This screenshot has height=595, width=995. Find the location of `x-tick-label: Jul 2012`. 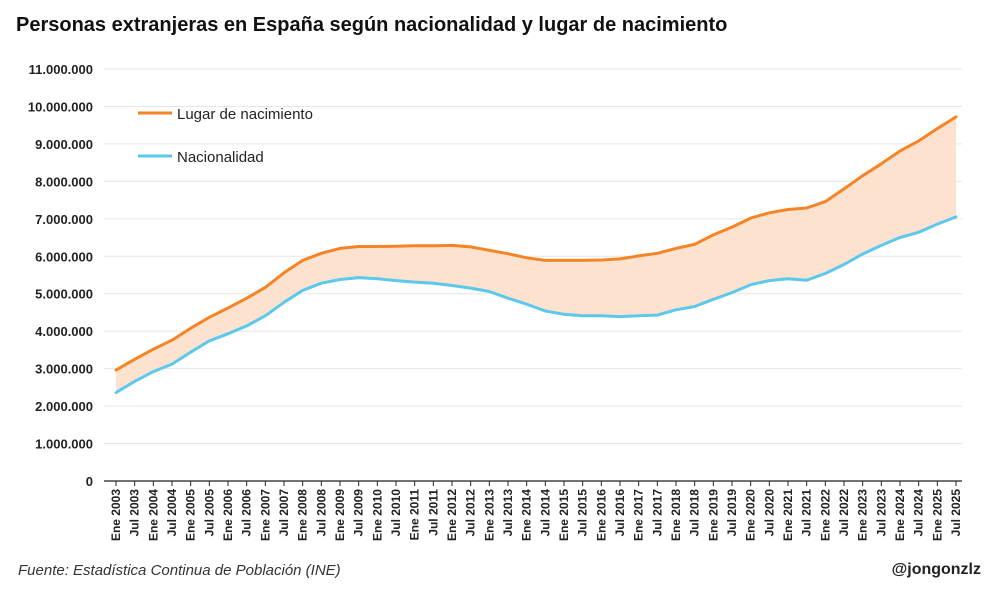

x-tick-label: Jul 2012 is located at coordinates (471, 513).